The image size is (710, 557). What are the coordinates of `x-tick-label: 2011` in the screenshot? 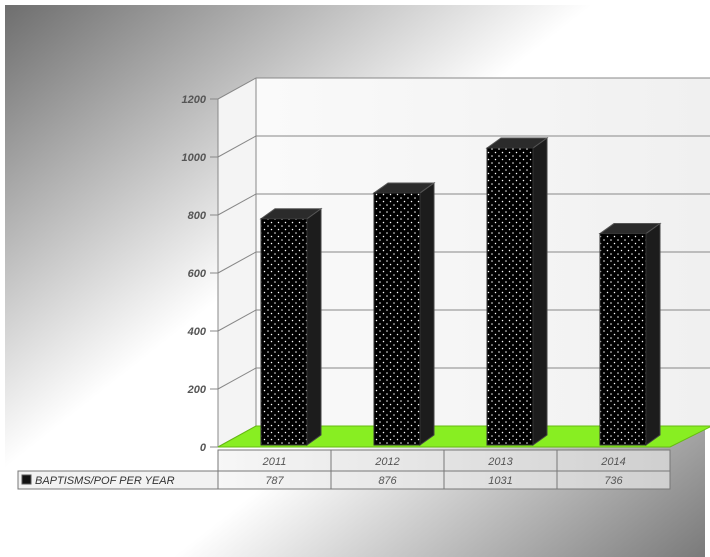 It's located at (274, 462).